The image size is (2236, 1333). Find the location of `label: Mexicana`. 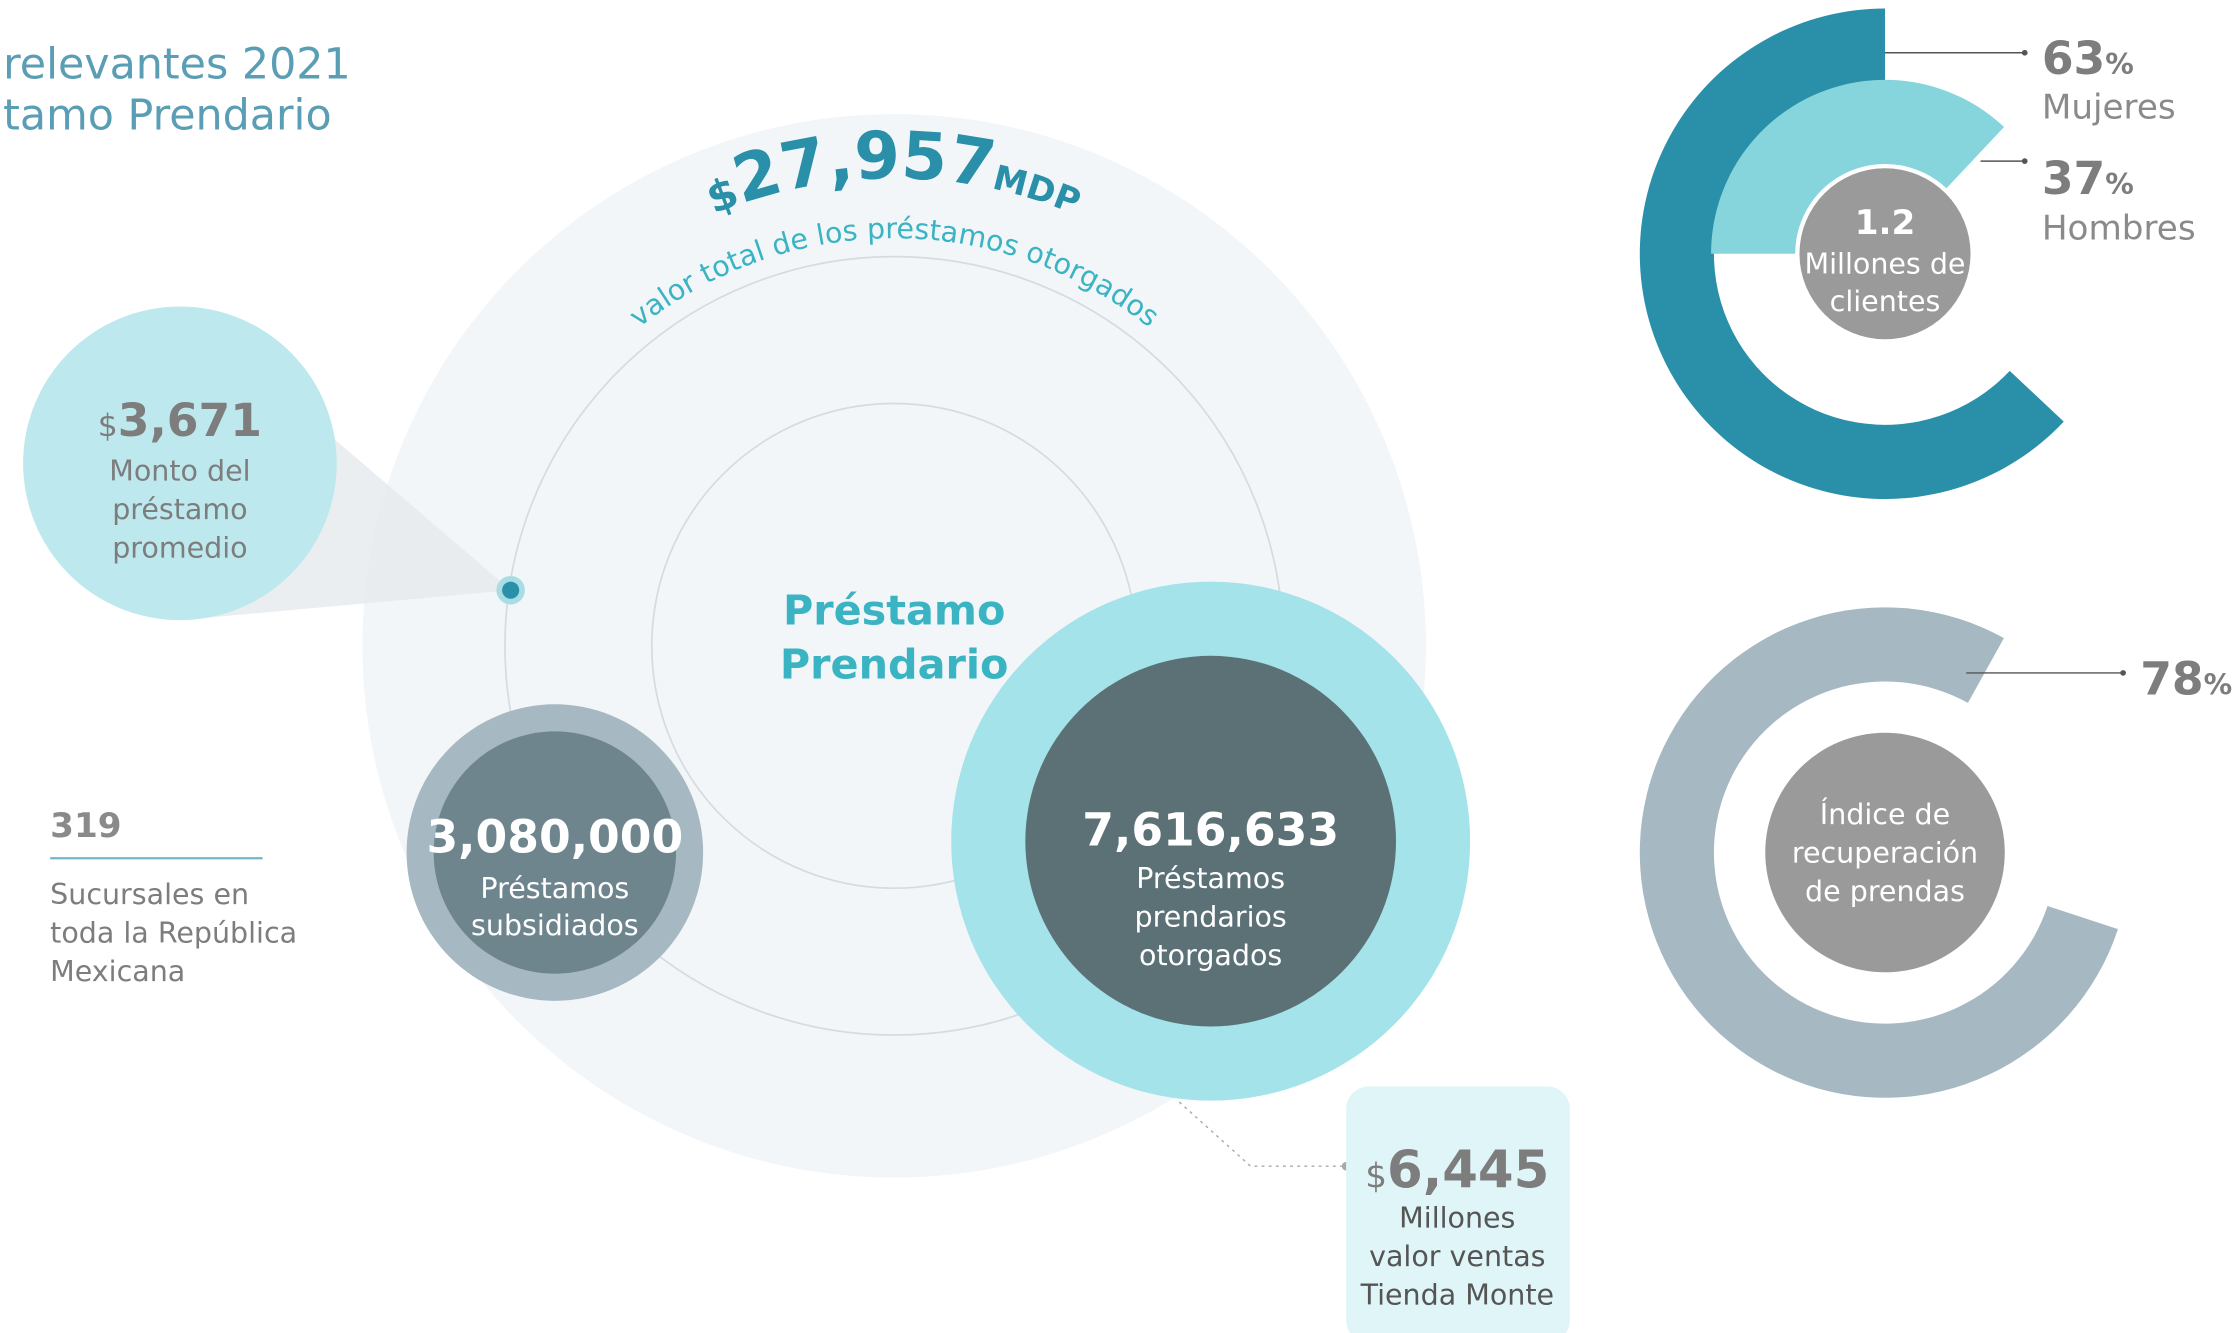

label: Mexicana is located at coordinates (117, 971).